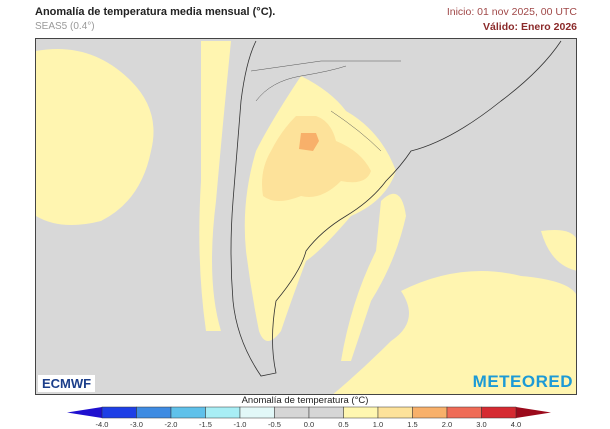 Image resolution: width=610 pixels, height=429 pixels. I want to click on model-label: SEAS5 (0.4°), so click(65, 26).